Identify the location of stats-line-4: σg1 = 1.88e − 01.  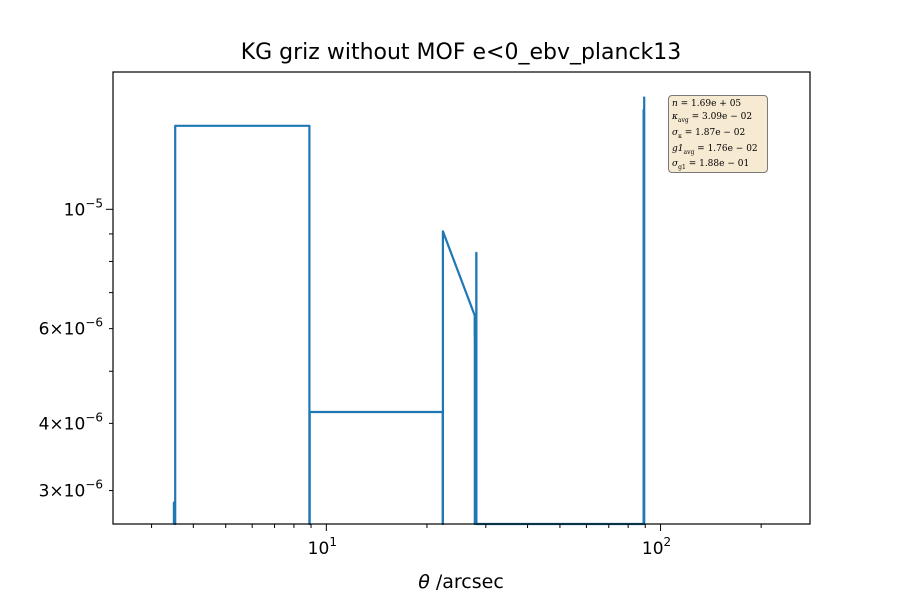
(711, 165).